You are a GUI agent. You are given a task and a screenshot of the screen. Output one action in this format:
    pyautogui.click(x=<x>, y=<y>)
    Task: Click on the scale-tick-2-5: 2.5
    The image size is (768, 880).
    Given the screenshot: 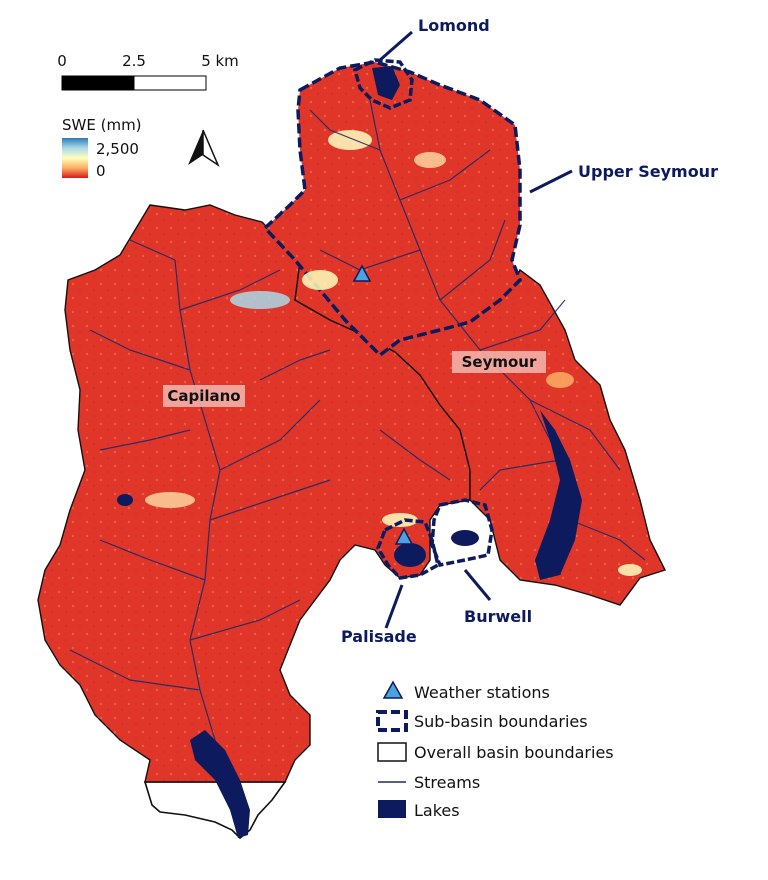 What is the action you would take?
    pyautogui.click(x=134, y=61)
    